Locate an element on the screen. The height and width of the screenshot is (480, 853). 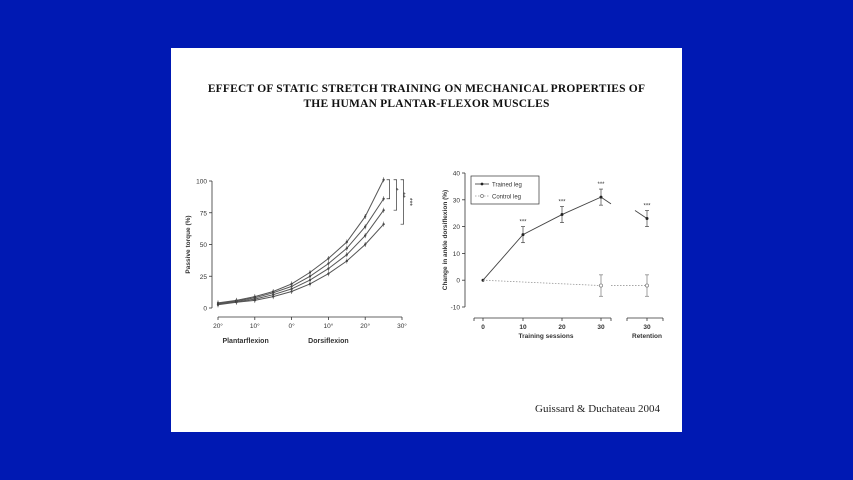
y-tick-label: 20 is located at coordinates (457, 227).